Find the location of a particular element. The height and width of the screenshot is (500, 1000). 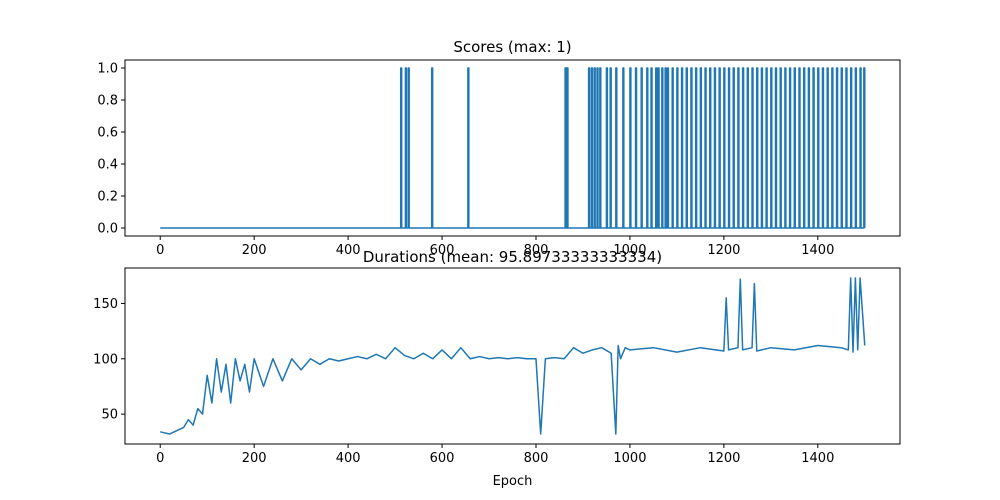

durations-x-tick-label: 1200 is located at coordinates (723, 458).